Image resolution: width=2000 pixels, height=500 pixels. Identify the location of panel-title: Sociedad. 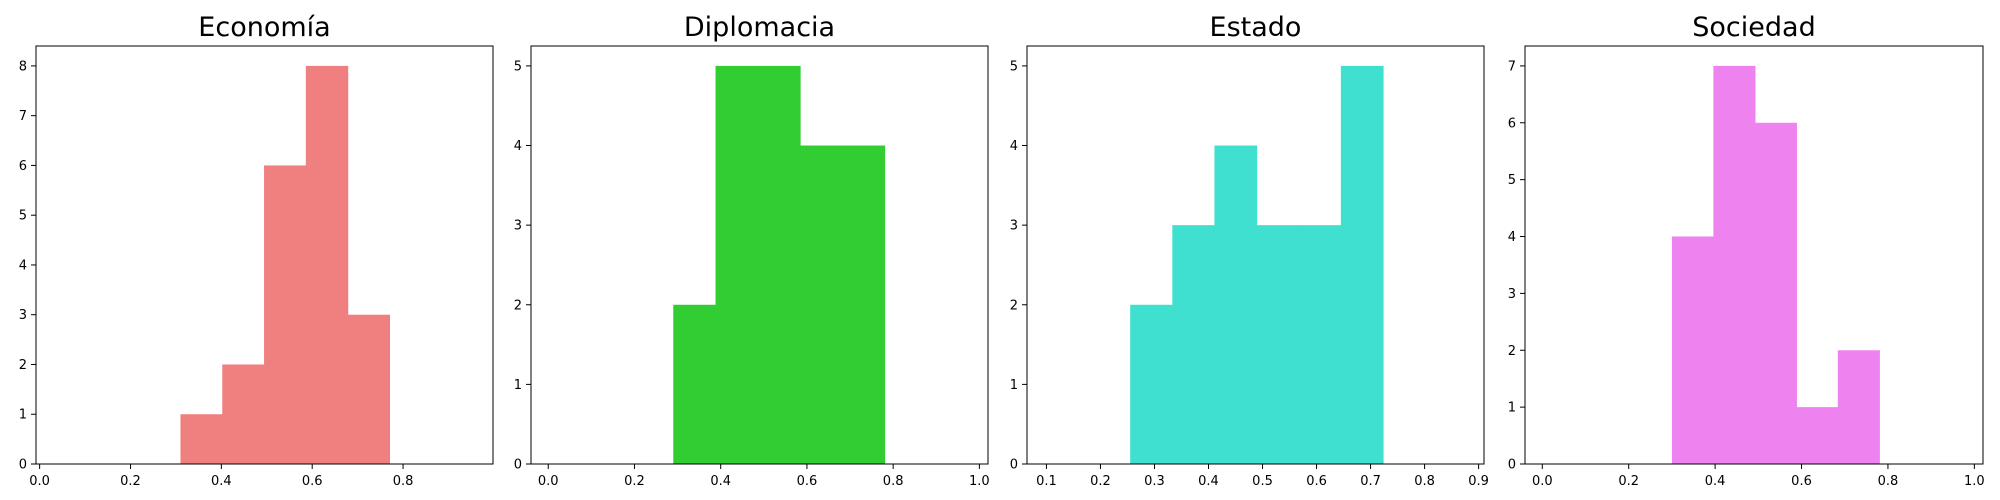
(1753, 27).